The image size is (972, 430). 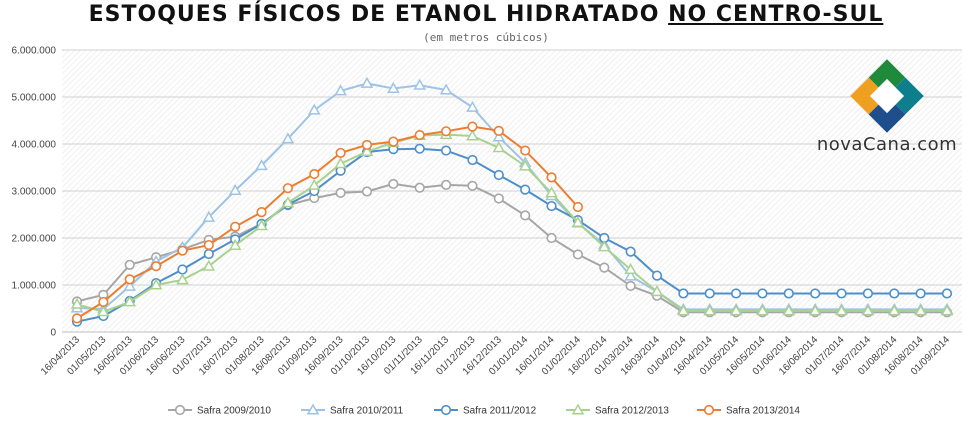 What do you see at coordinates (234, 411) in the screenshot?
I see `legend-label: Safra 2009/2010` at bounding box center [234, 411].